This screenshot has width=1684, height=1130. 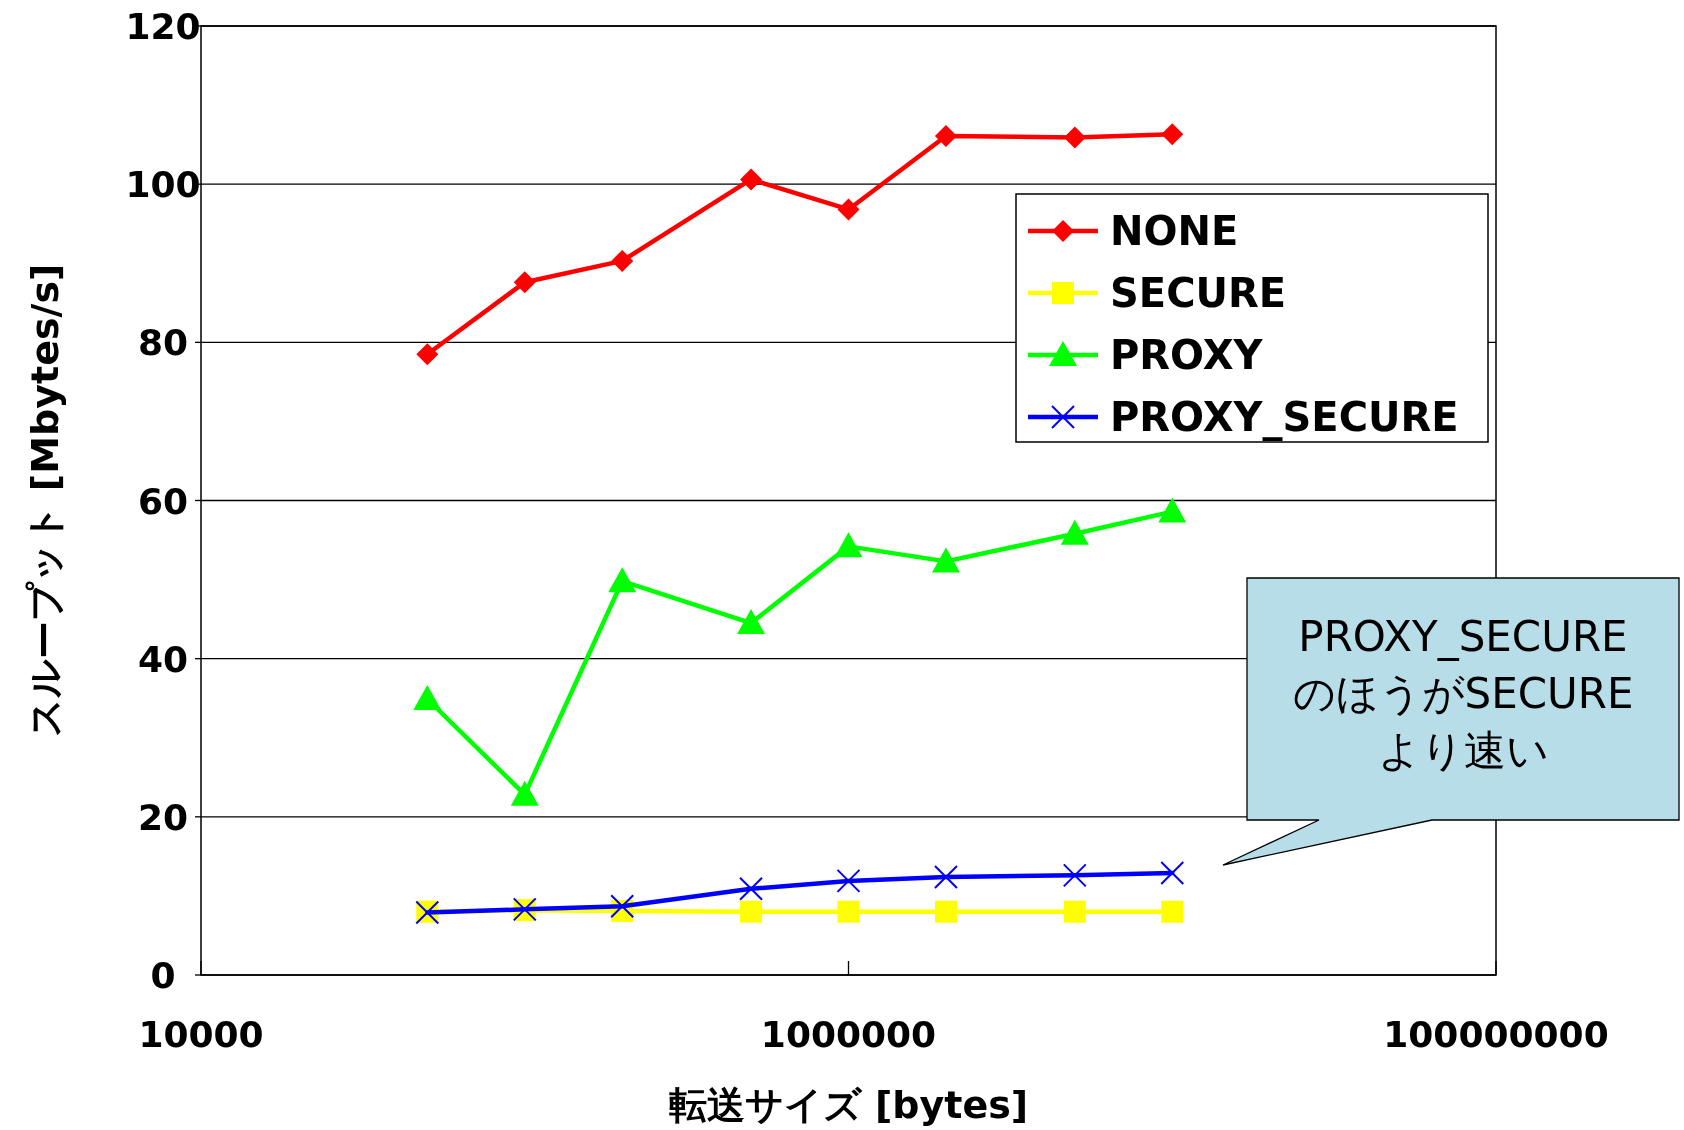 I want to click on x-tick-label: 100000000, so click(x=1496, y=1034).